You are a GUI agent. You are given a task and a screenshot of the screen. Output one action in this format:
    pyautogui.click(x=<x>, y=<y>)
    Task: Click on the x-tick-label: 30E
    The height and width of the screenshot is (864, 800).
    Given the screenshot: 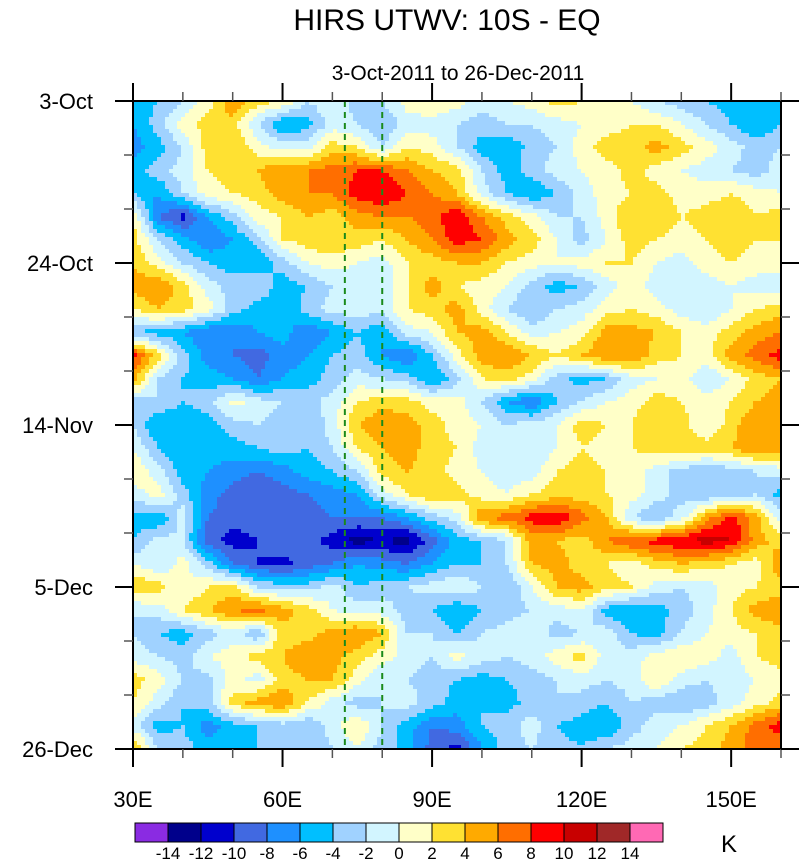 What is the action you would take?
    pyautogui.click(x=132, y=799)
    